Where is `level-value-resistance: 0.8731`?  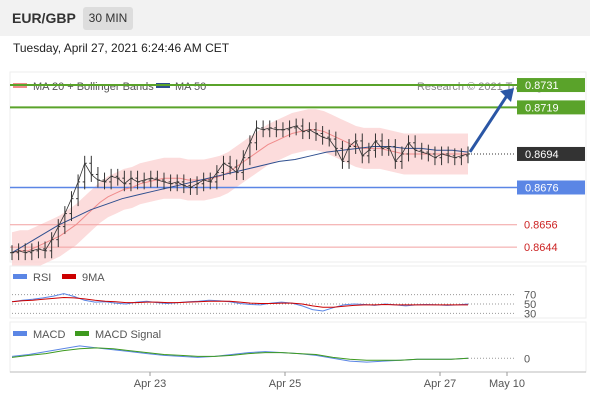 level-value-resistance: 0.8731 is located at coordinates (542, 86).